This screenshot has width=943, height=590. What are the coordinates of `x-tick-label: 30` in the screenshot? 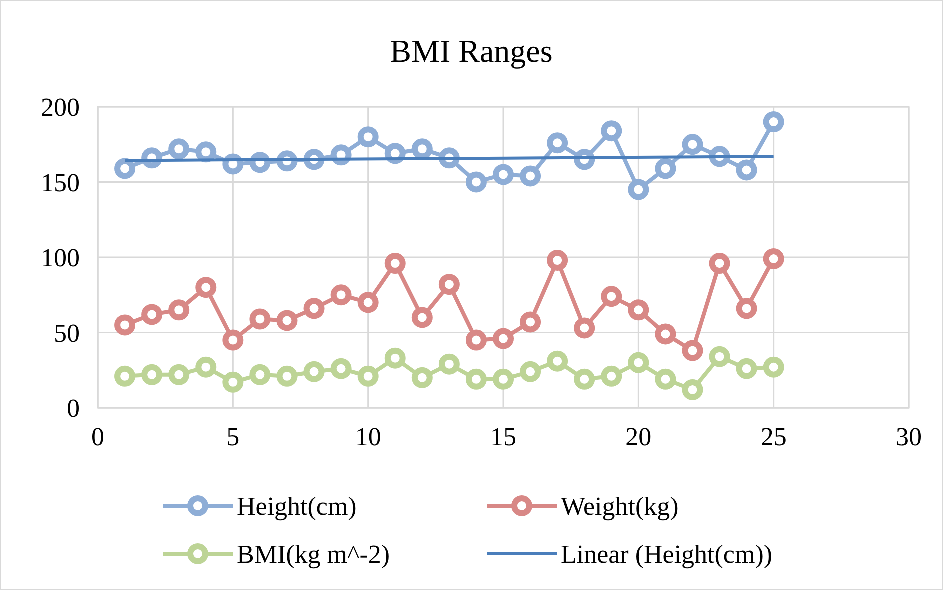 It's located at (909, 437).